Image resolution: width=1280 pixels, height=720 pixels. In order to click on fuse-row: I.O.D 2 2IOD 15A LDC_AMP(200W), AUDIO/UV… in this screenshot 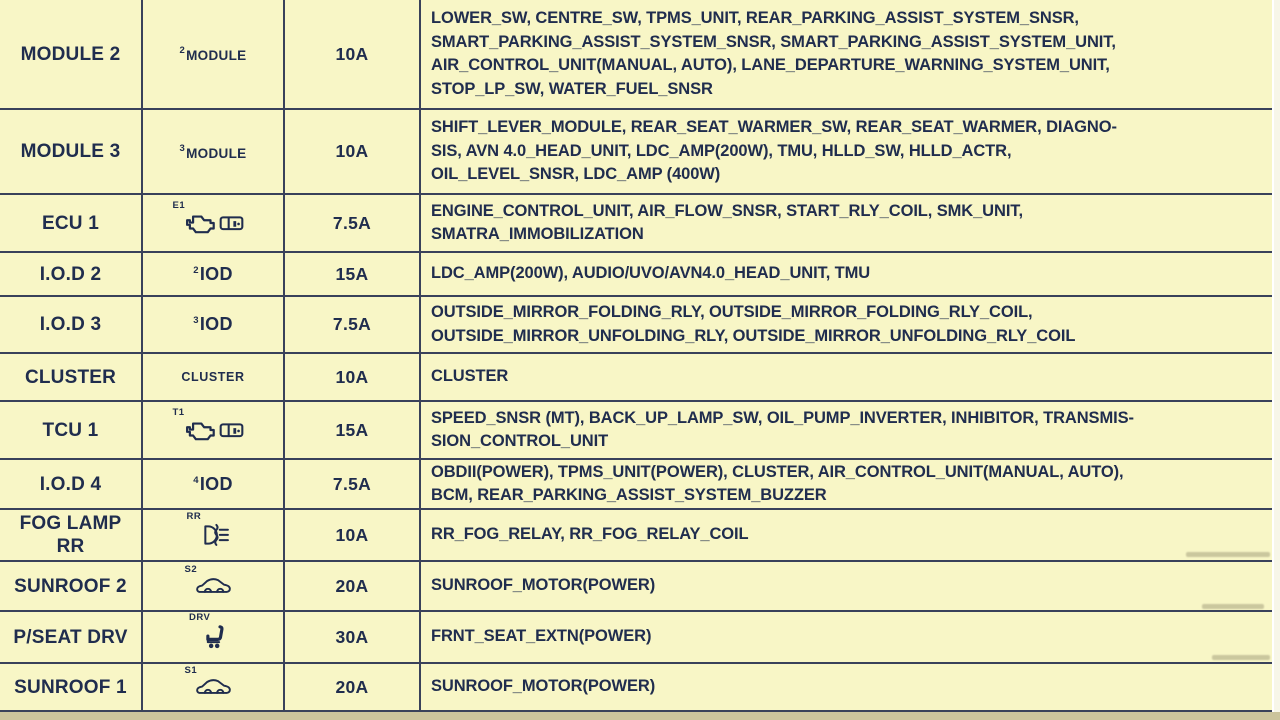, I will do `click(636, 273)`.